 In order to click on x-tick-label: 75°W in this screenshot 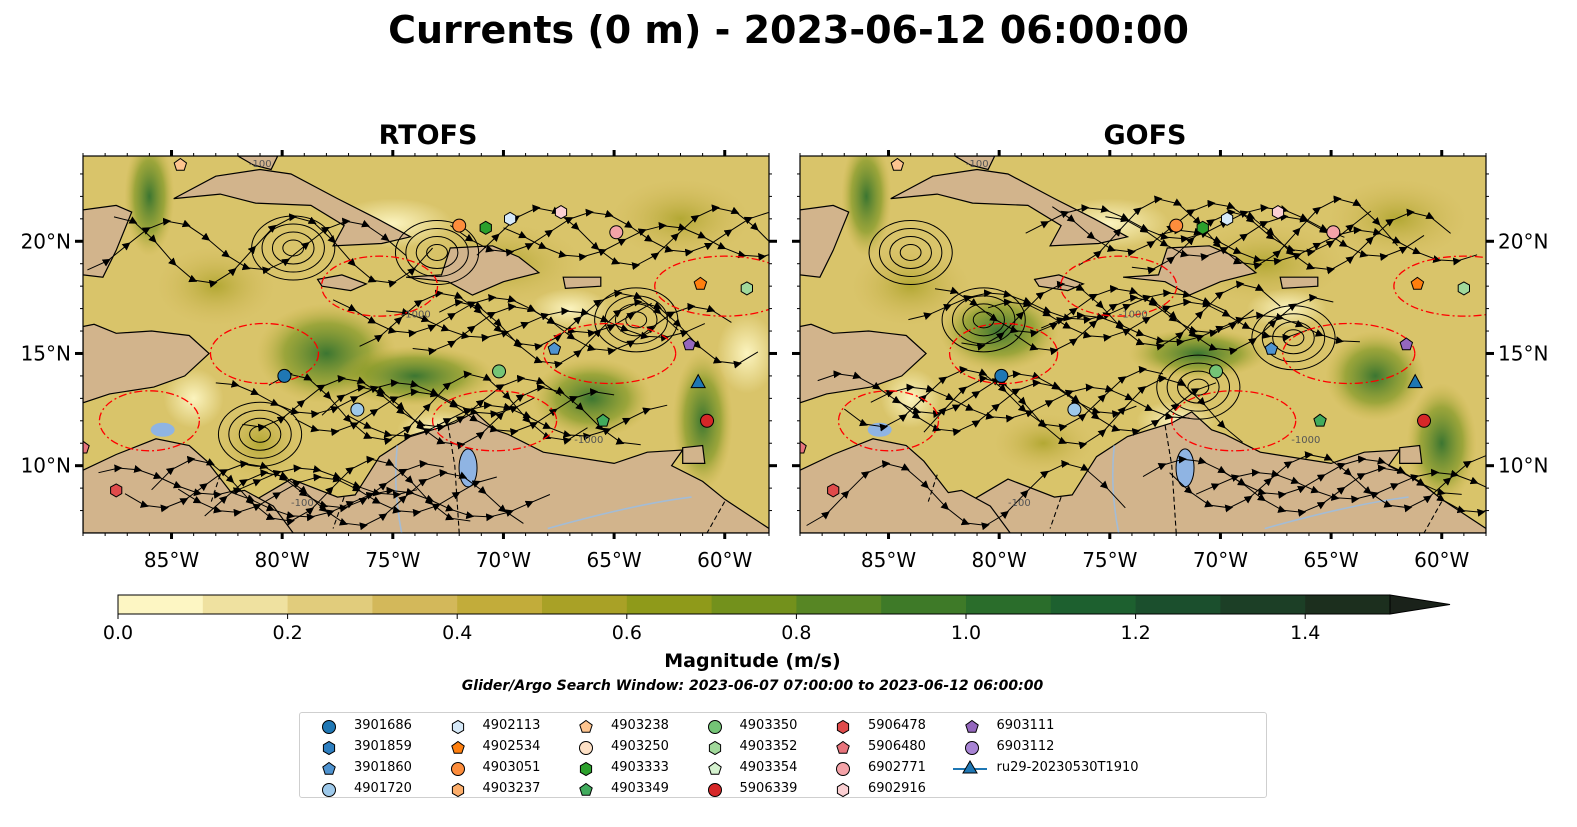, I will do `click(1109, 560)`.